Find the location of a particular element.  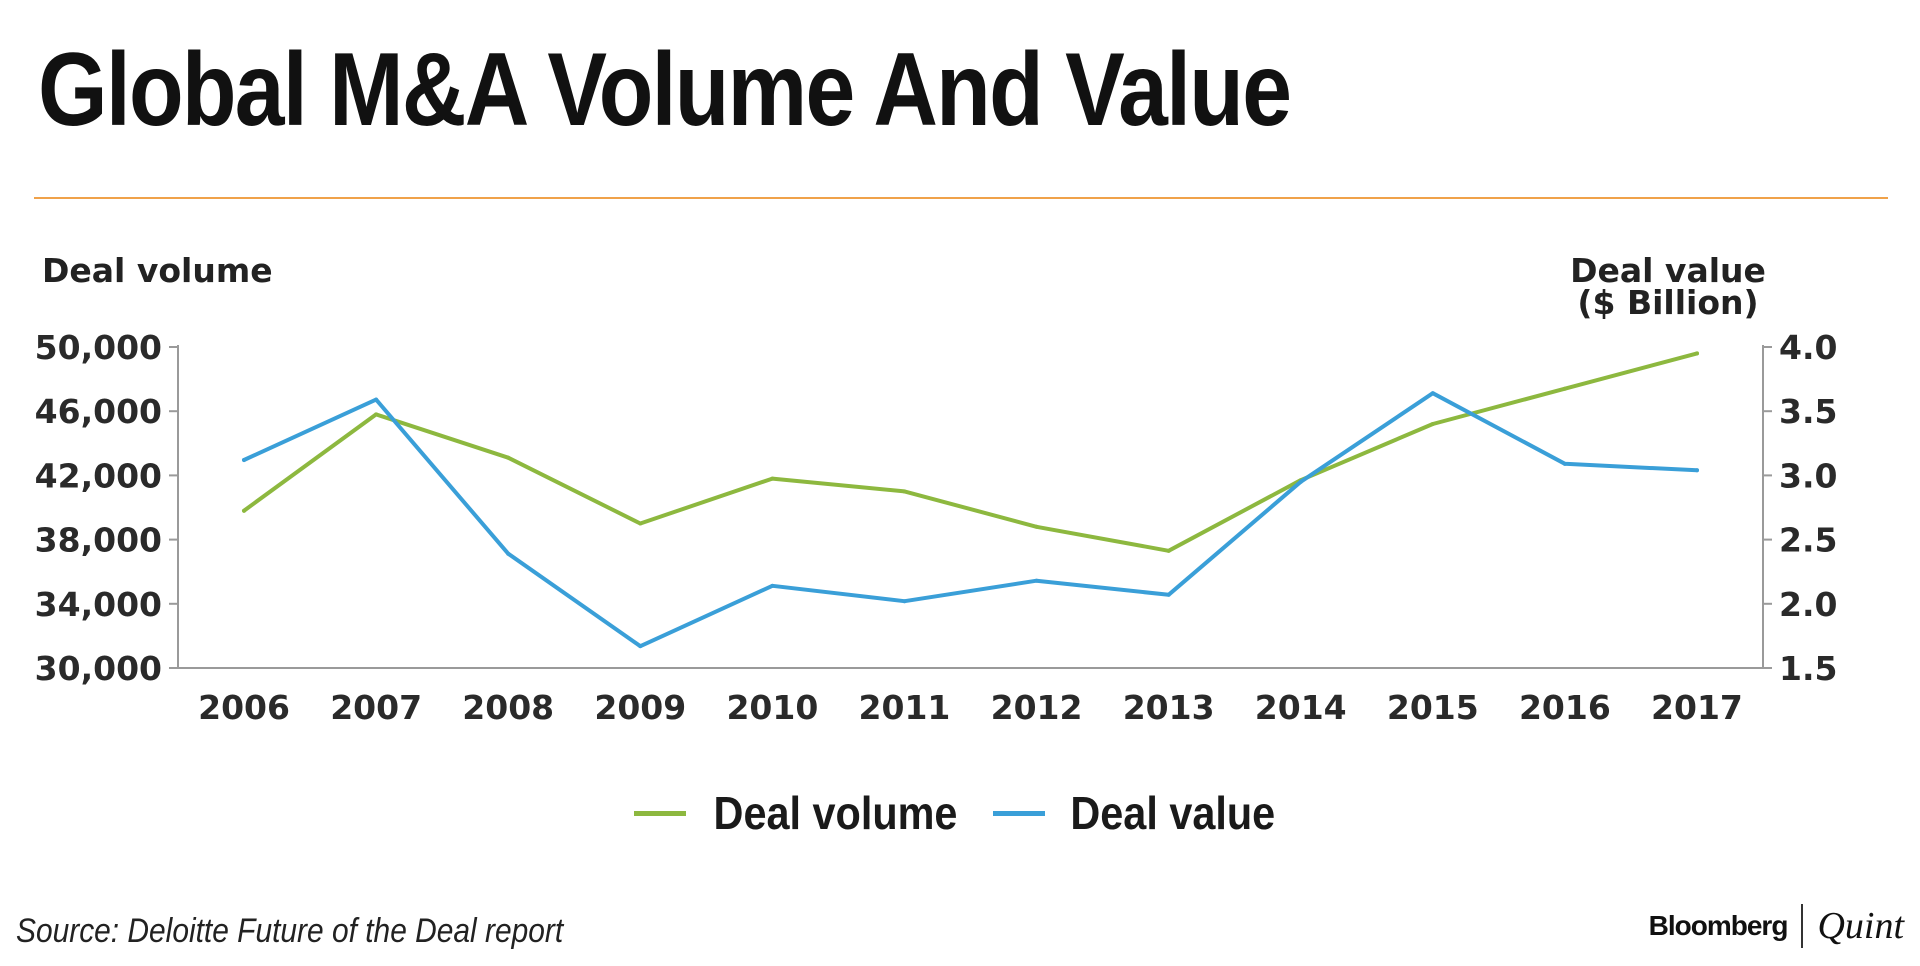

left-axis-title: Deal volume is located at coordinates (157, 270).